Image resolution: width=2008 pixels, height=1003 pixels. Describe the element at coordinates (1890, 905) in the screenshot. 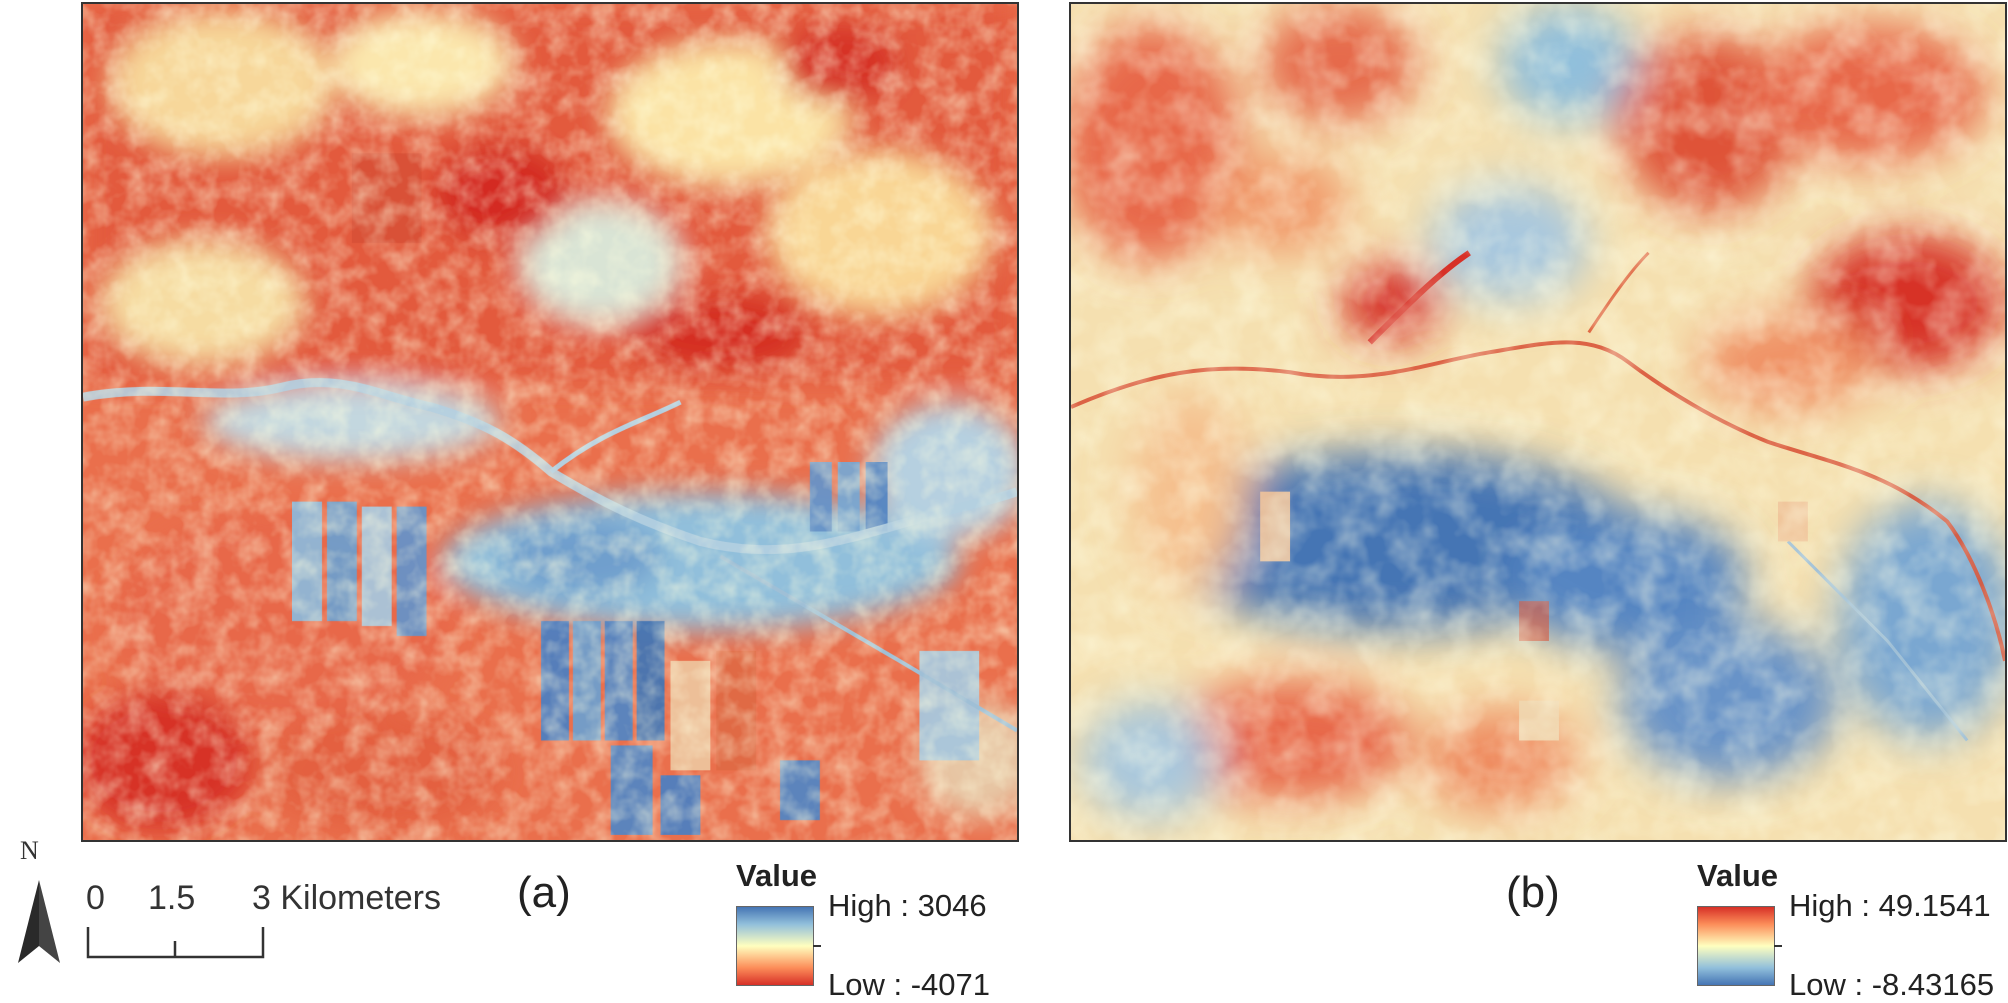

I see `legend-high-value: High : 49.1541` at that location.